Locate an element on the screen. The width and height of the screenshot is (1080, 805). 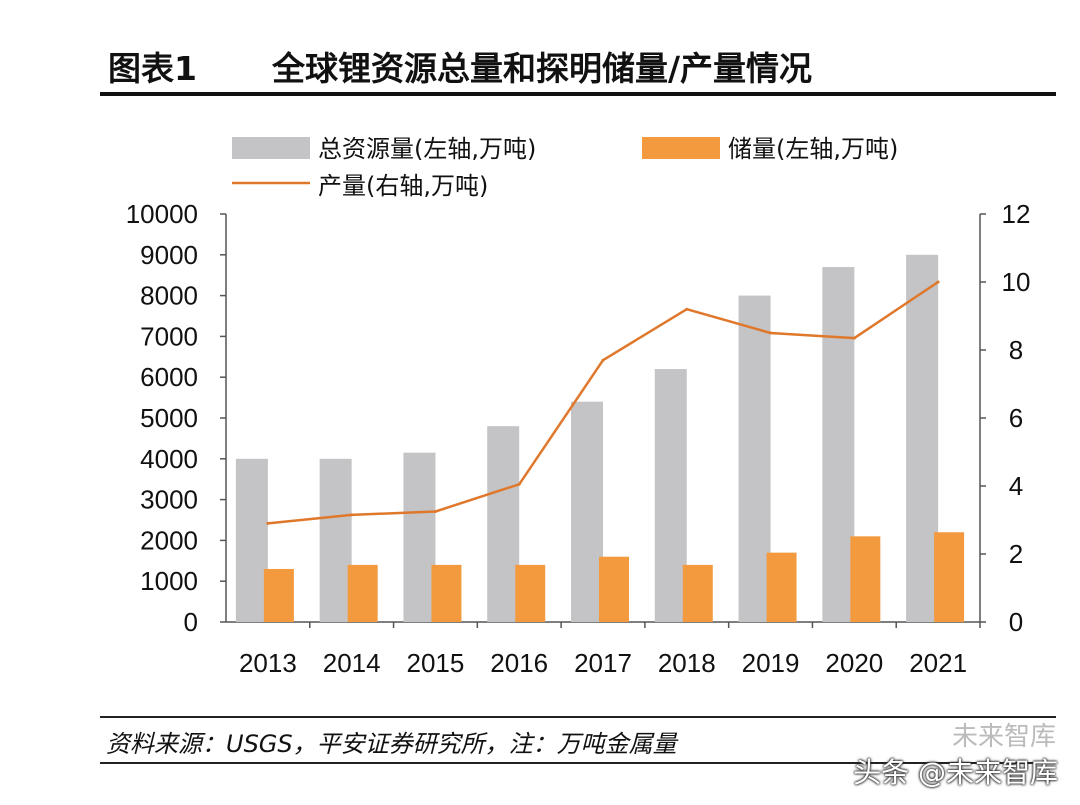
source-note: 资料来源：USGS，平安证券研究所，注：万吨金属量 is located at coordinates (391, 744).